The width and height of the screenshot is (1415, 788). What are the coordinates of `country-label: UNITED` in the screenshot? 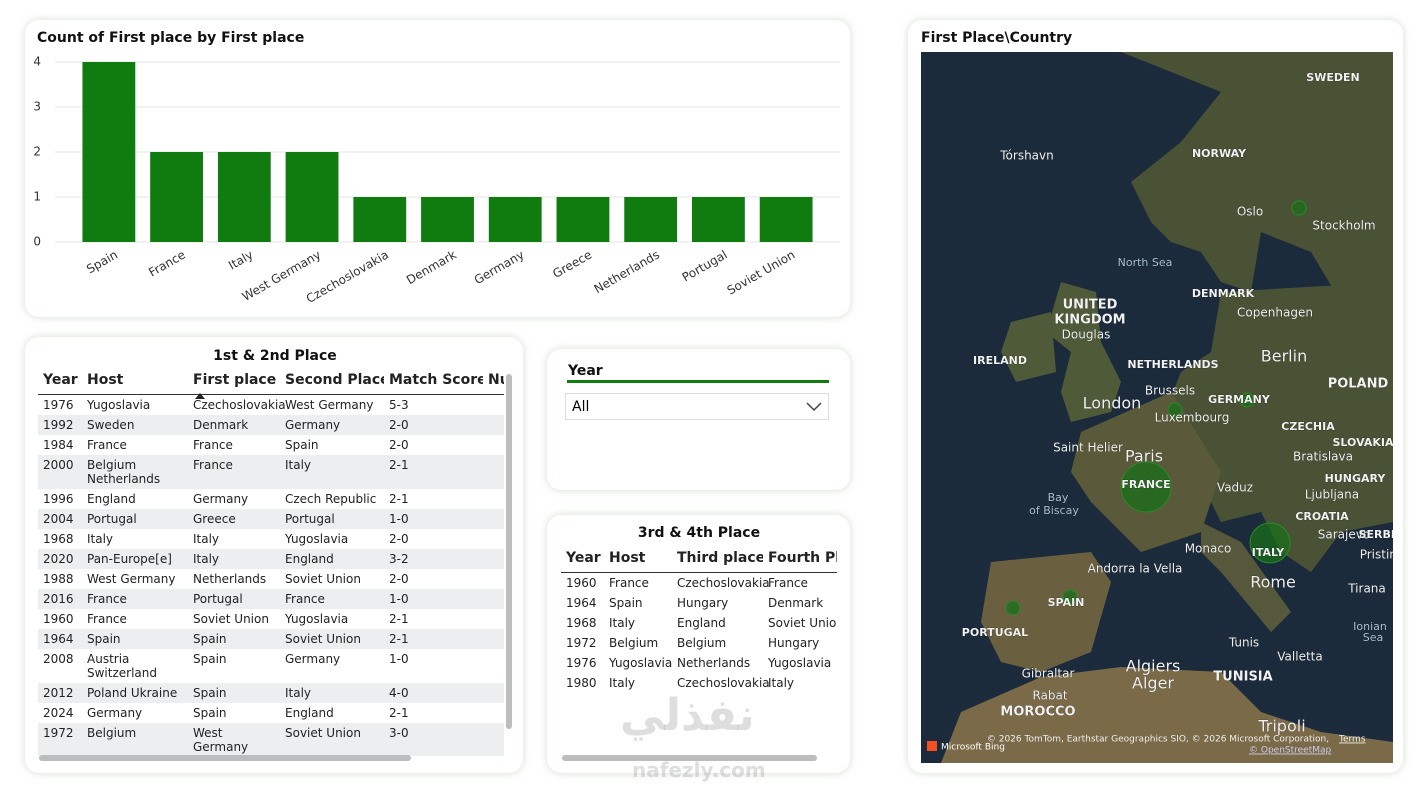 It's located at (1090, 305).